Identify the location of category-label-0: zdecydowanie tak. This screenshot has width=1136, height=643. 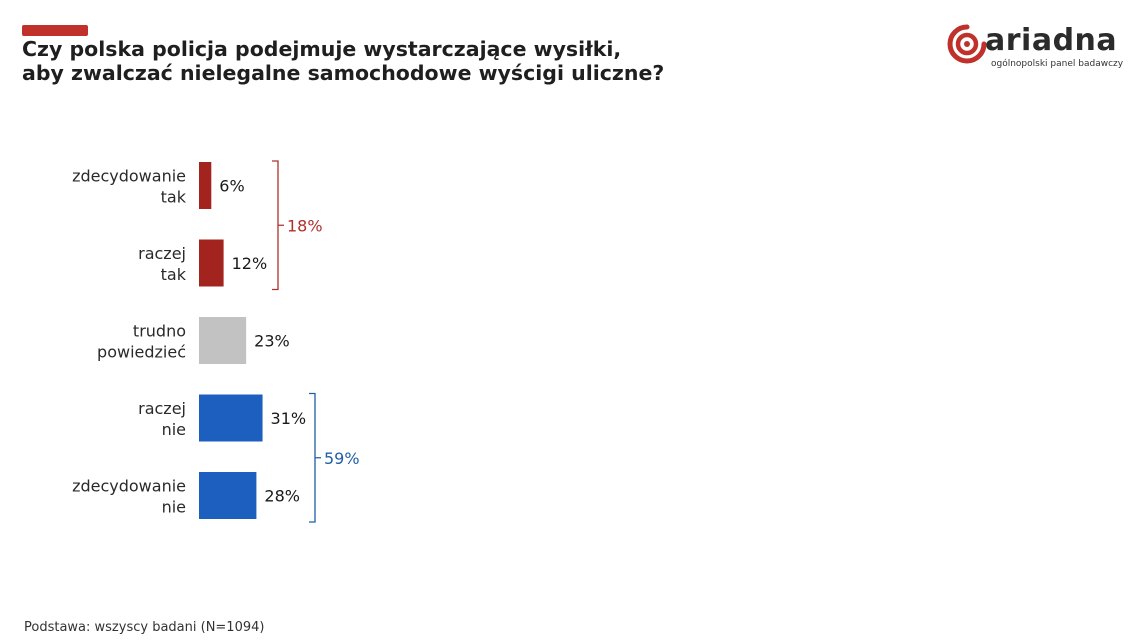
(129, 187).